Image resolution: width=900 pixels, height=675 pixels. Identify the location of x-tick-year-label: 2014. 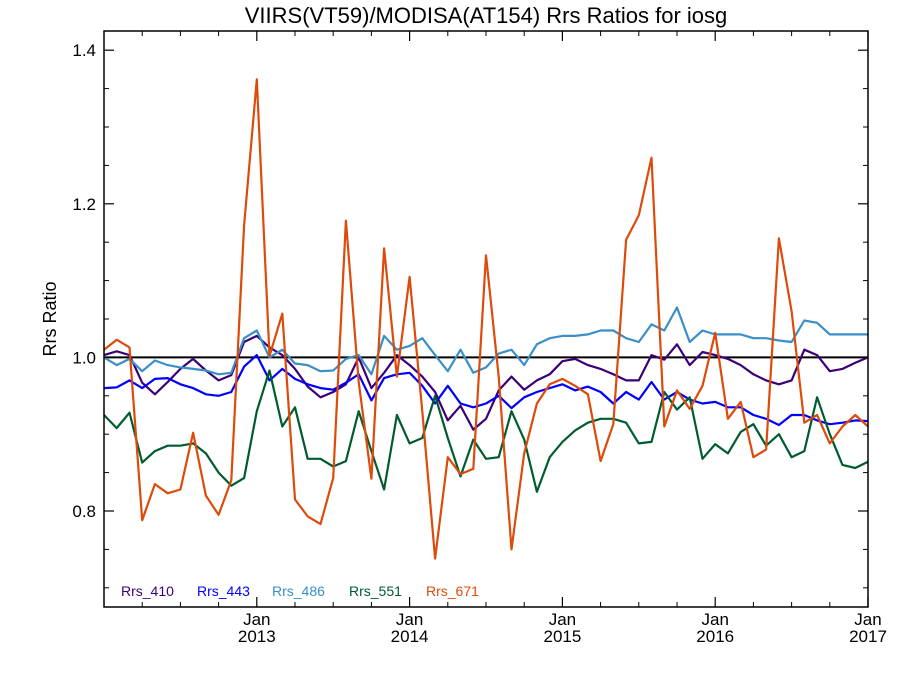
(410, 636).